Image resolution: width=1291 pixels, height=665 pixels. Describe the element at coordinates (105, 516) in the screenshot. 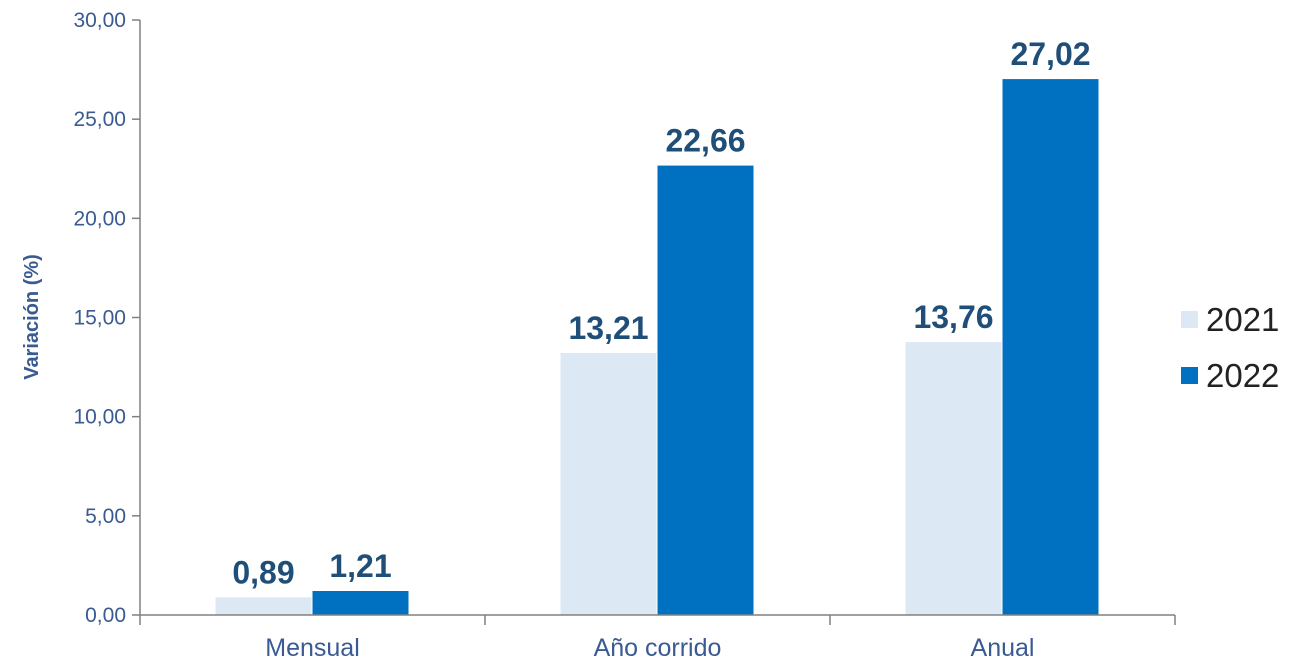

I see `y-tick-label: 5,00` at that location.